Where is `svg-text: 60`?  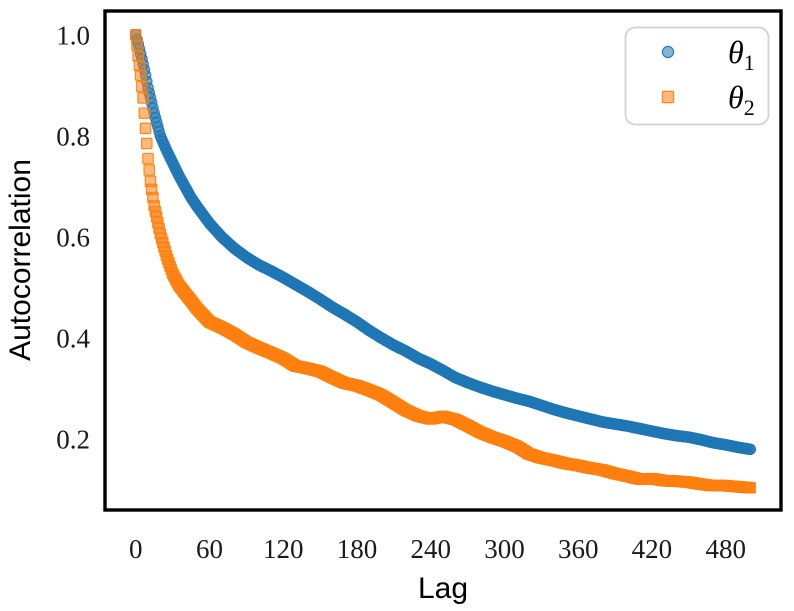
svg-text: 60 is located at coordinates (209, 549).